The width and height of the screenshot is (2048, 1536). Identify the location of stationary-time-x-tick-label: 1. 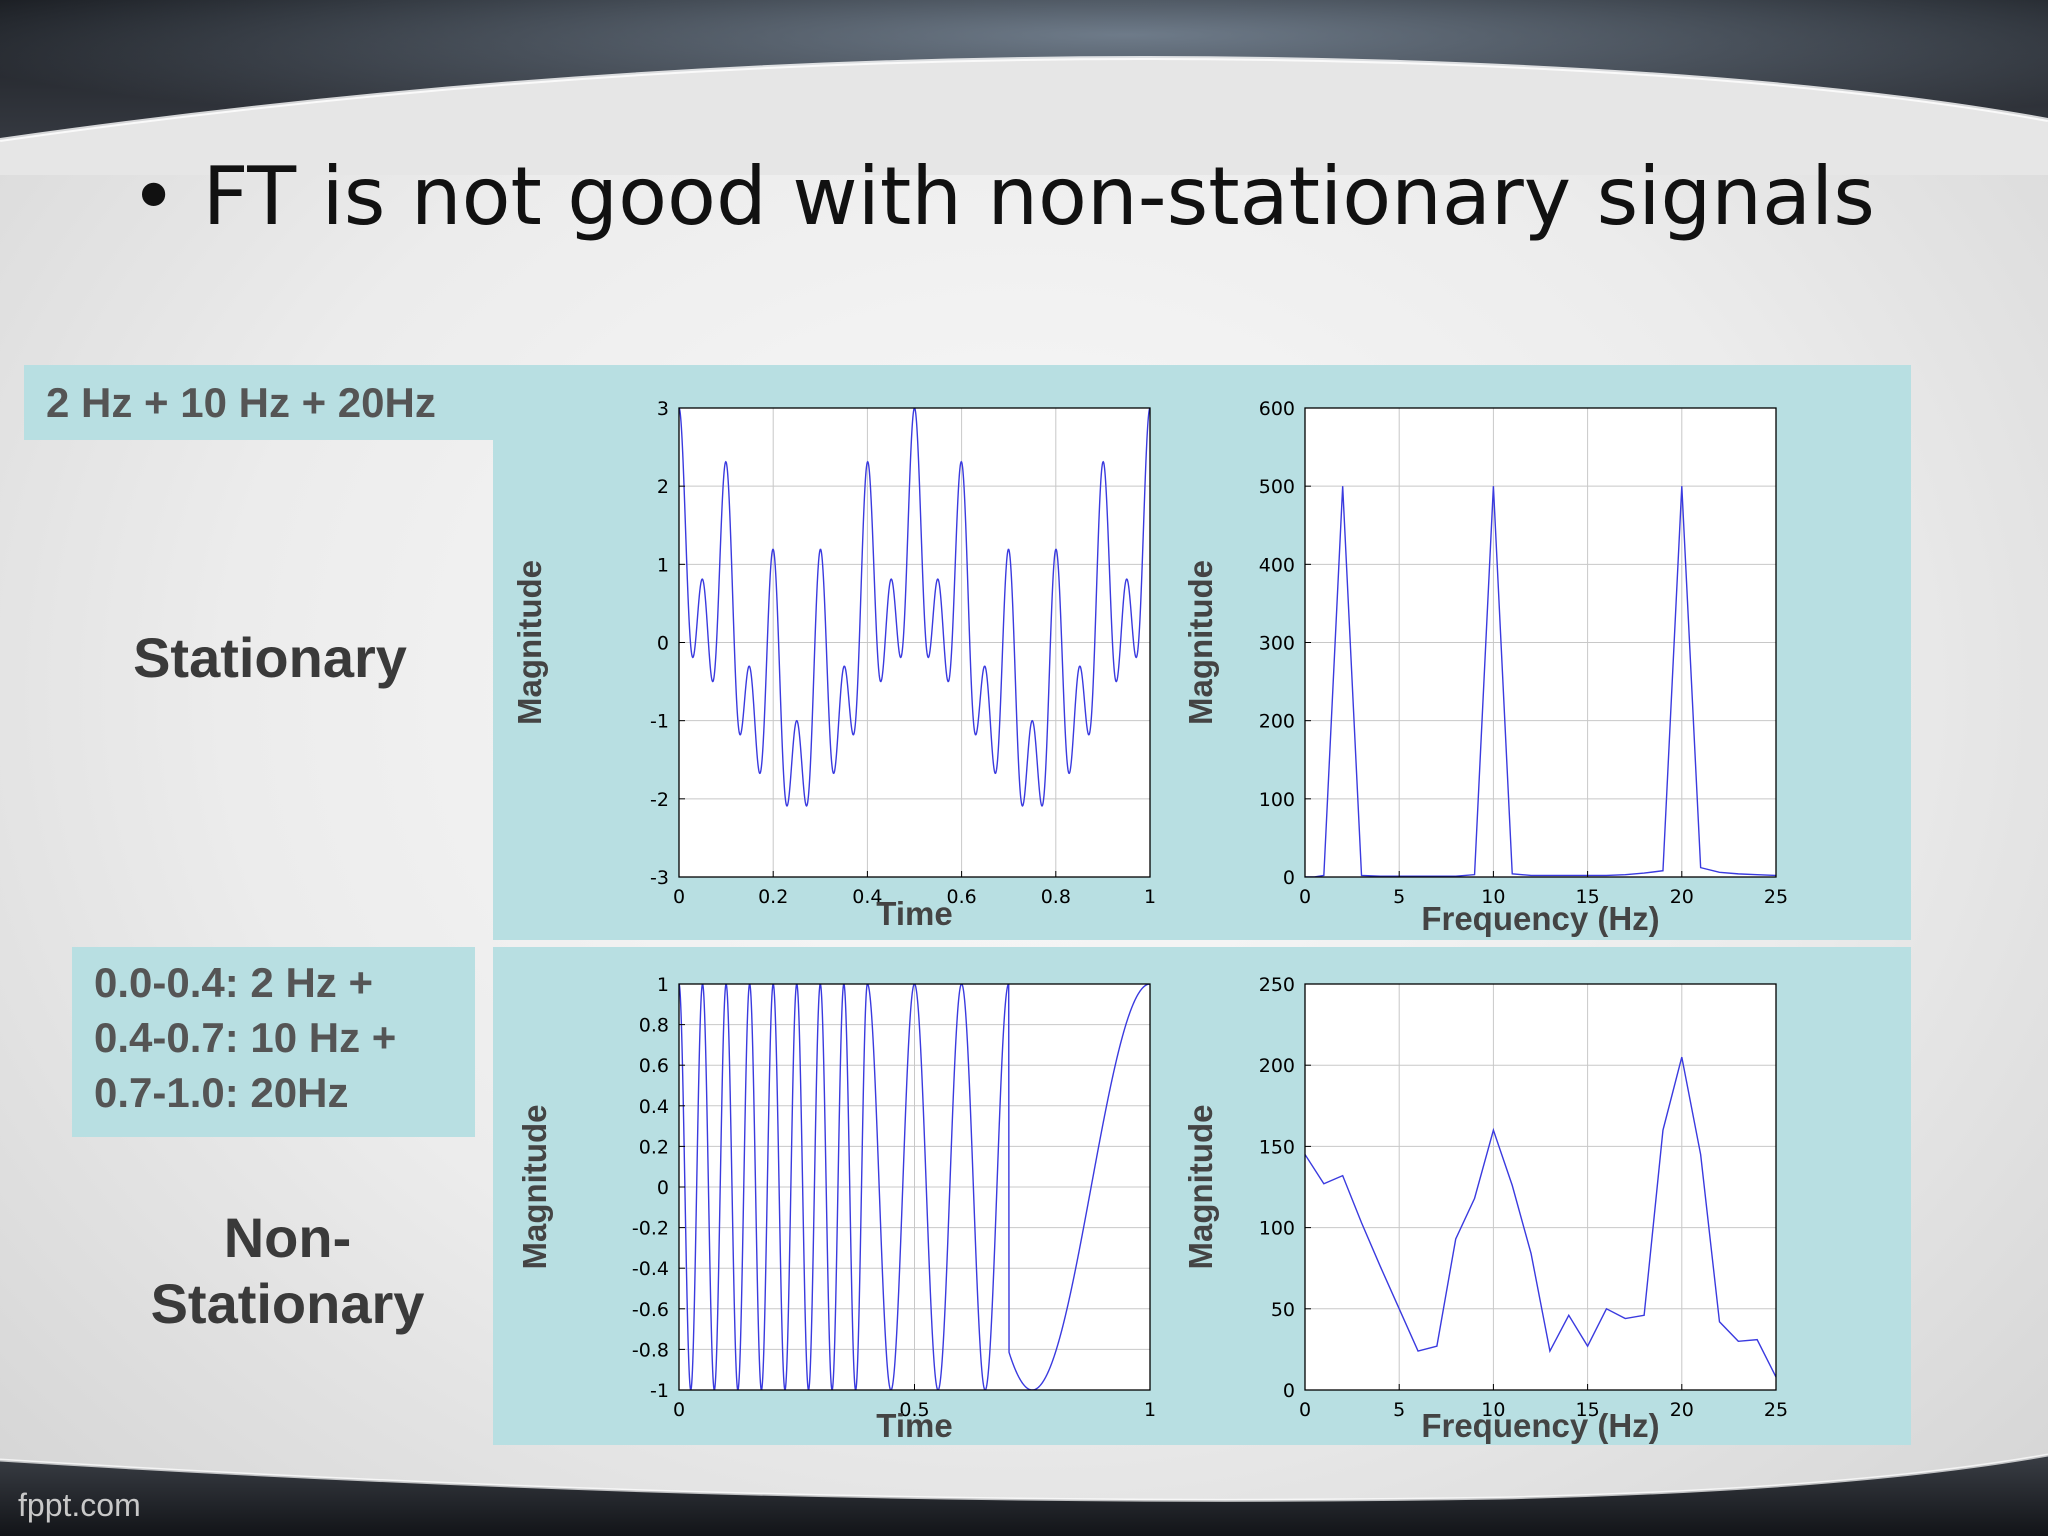
(1150, 897).